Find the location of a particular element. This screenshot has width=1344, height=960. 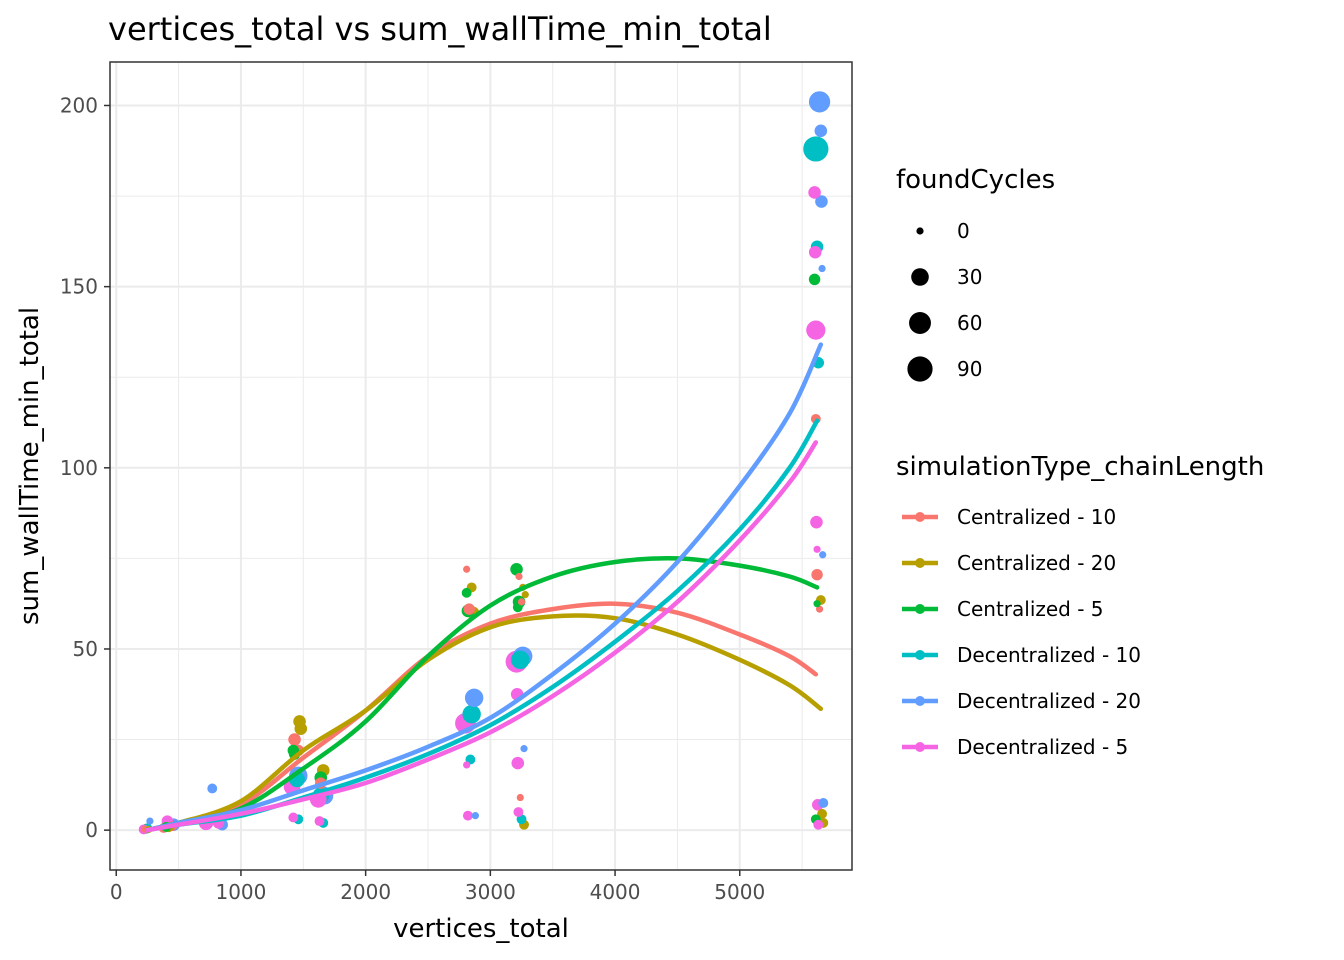

y-tick-label: 50 is located at coordinates (85, 649).